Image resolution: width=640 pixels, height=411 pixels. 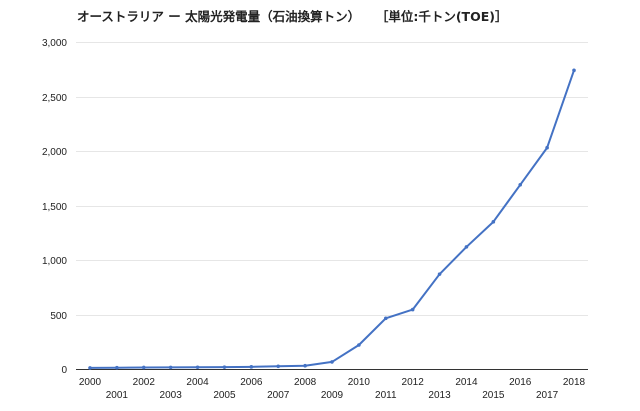 I want to click on x-tick-label: 2005, so click(x=224, y=395).